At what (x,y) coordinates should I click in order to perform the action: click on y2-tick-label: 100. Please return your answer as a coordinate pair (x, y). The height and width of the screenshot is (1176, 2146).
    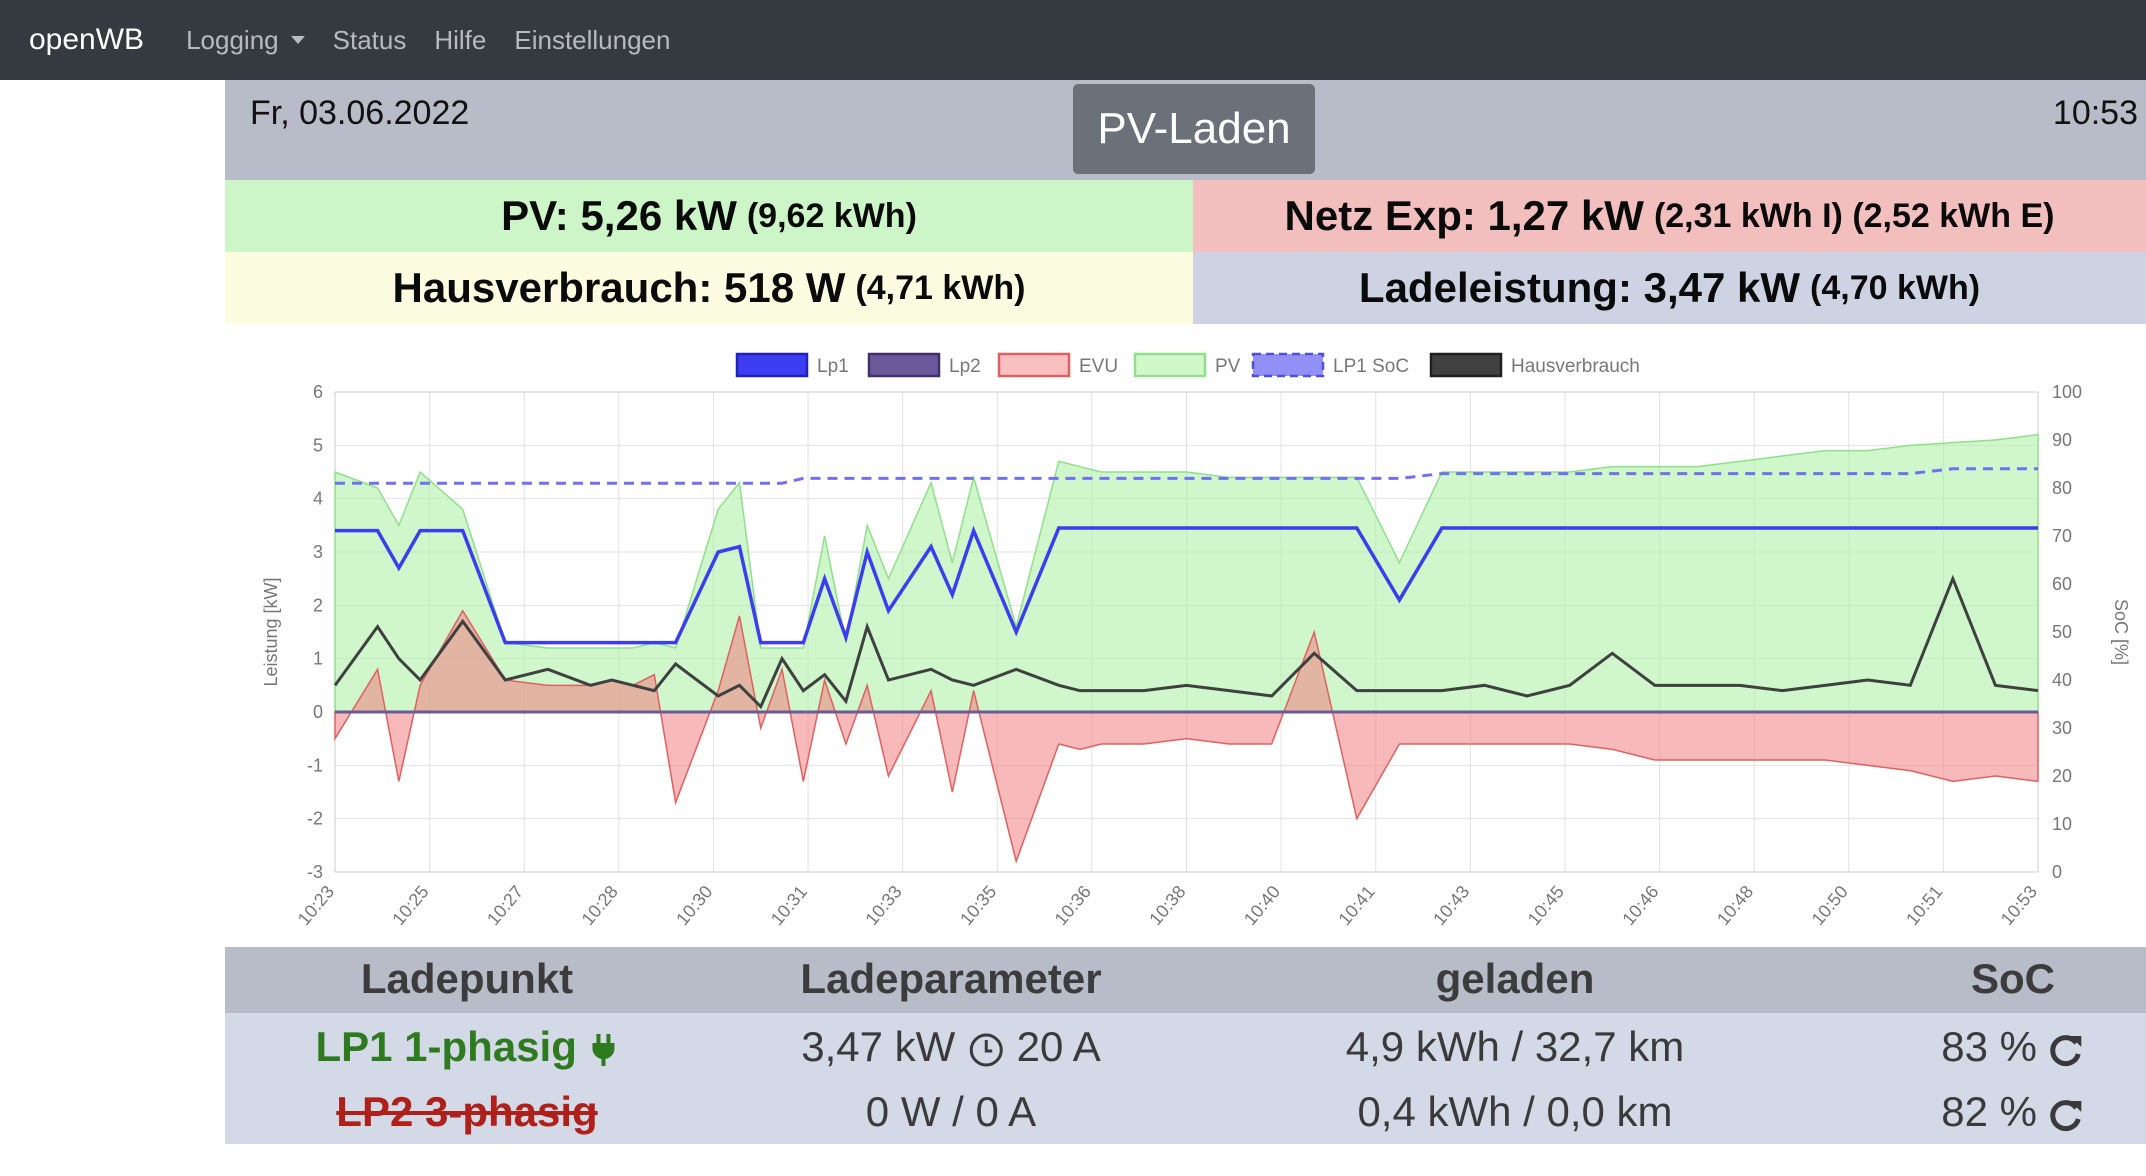
    Looking at the image, I should click on (2067, 392).